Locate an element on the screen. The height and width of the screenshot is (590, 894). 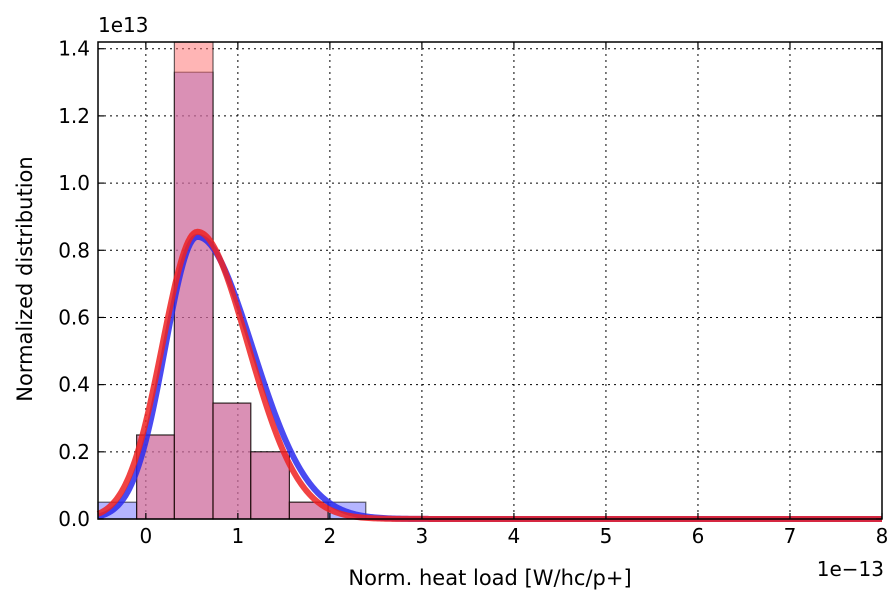
x-offset-label: 1e−13 is located at coordinates (850, 569).